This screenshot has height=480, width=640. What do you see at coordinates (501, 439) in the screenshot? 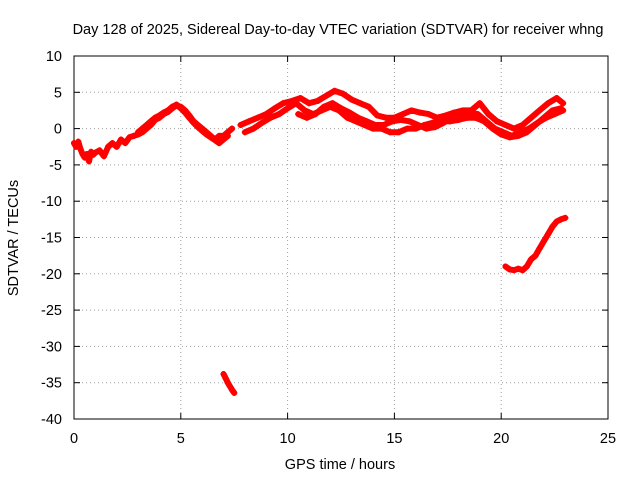
I see `x-tick-label: 20` at bounding box center [501, 439].